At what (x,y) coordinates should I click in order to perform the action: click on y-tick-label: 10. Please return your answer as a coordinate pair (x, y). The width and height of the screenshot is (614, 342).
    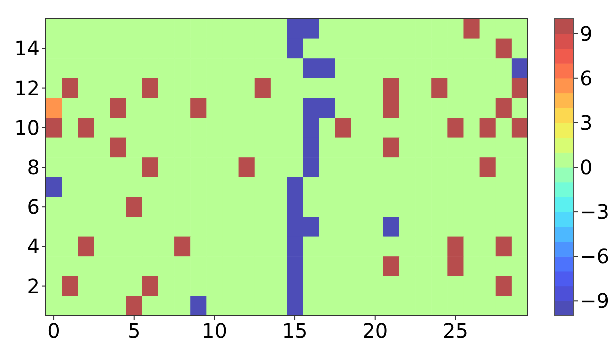
    Looking at the image, I should click on (27, 128).